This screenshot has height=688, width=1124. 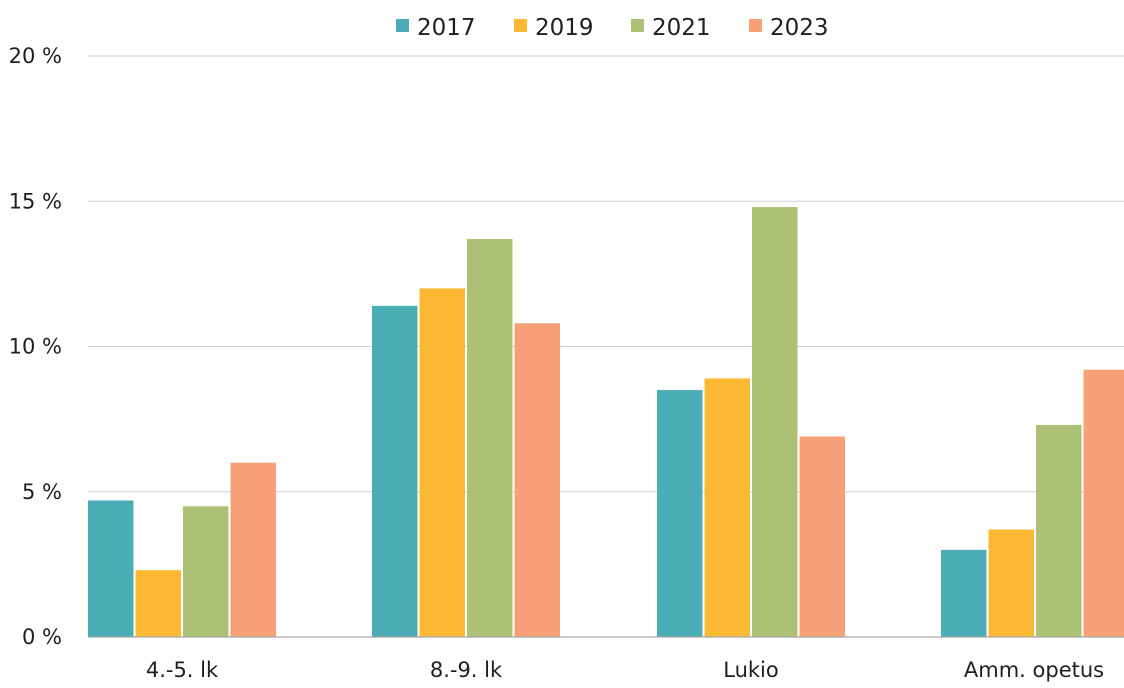 I want to click on legend-label: 2017, so click(x=446, y=28).